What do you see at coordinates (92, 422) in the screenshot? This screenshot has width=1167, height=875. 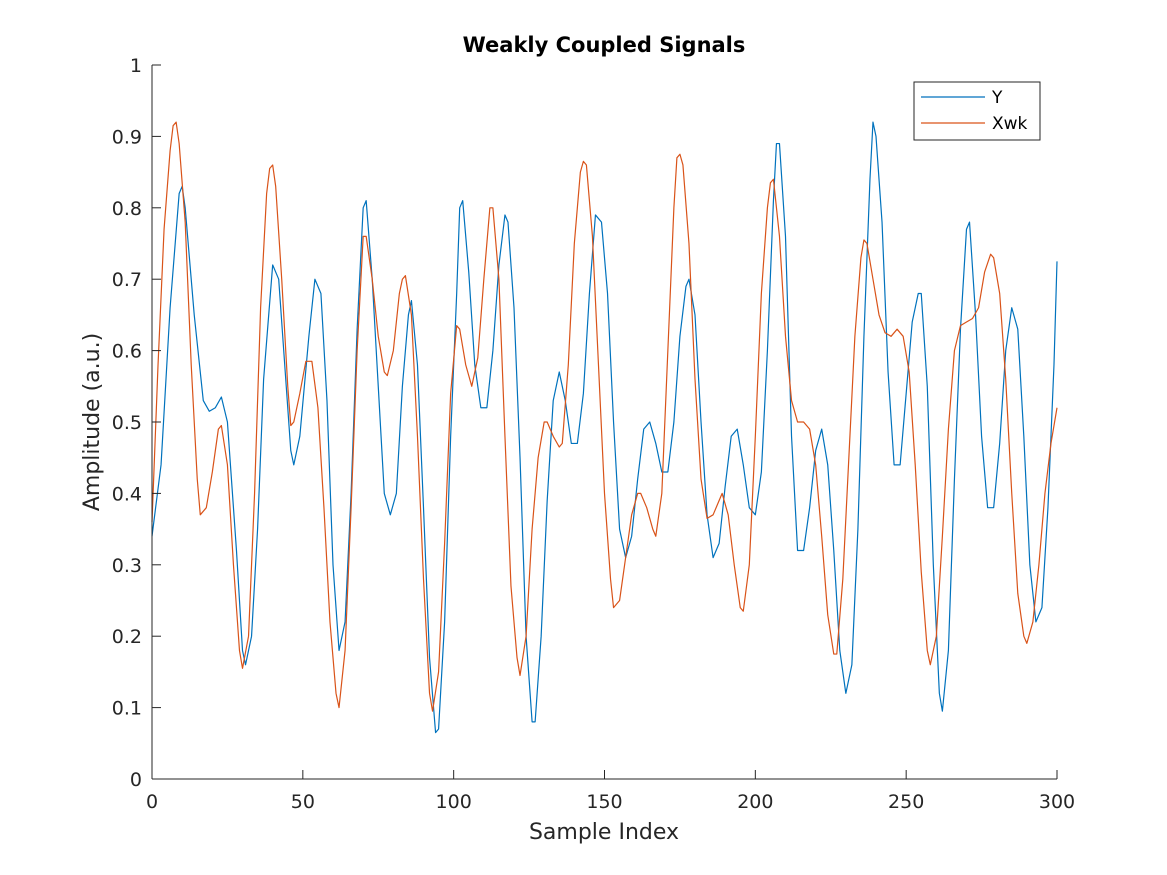 I see `y-axis-label: Amplitude (a.u.)` at bounding box center [92, 422].